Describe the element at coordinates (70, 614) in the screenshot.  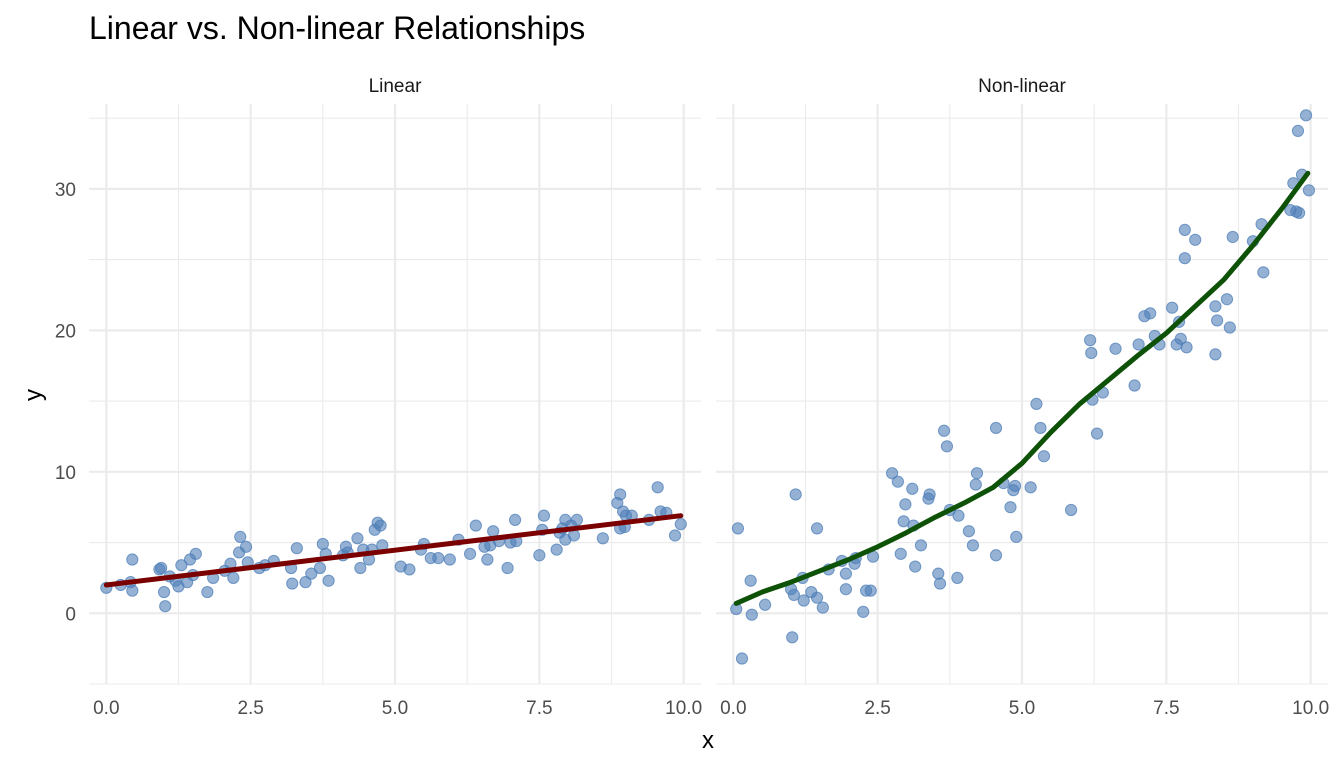
I see `y-tick-label: 0` at that location.